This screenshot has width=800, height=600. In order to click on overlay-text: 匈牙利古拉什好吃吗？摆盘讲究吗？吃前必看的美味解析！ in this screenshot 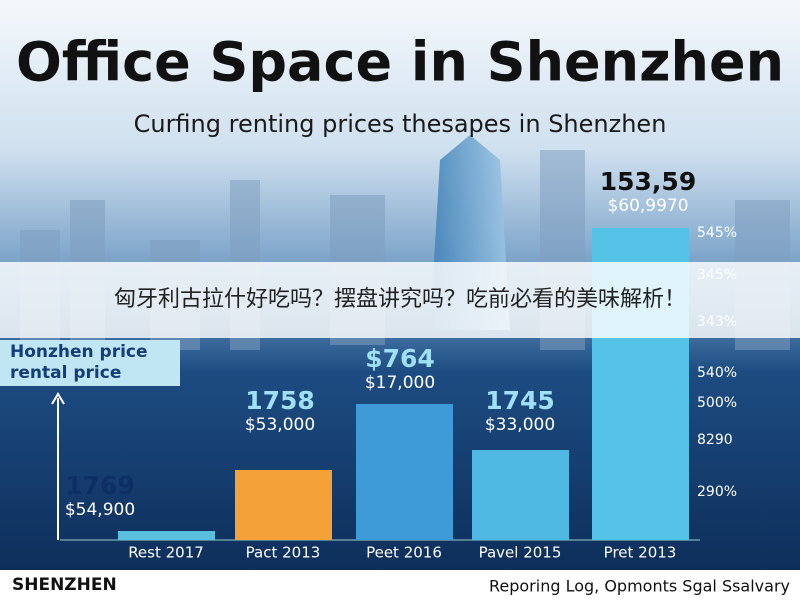, I will do `click(400, 299)`.